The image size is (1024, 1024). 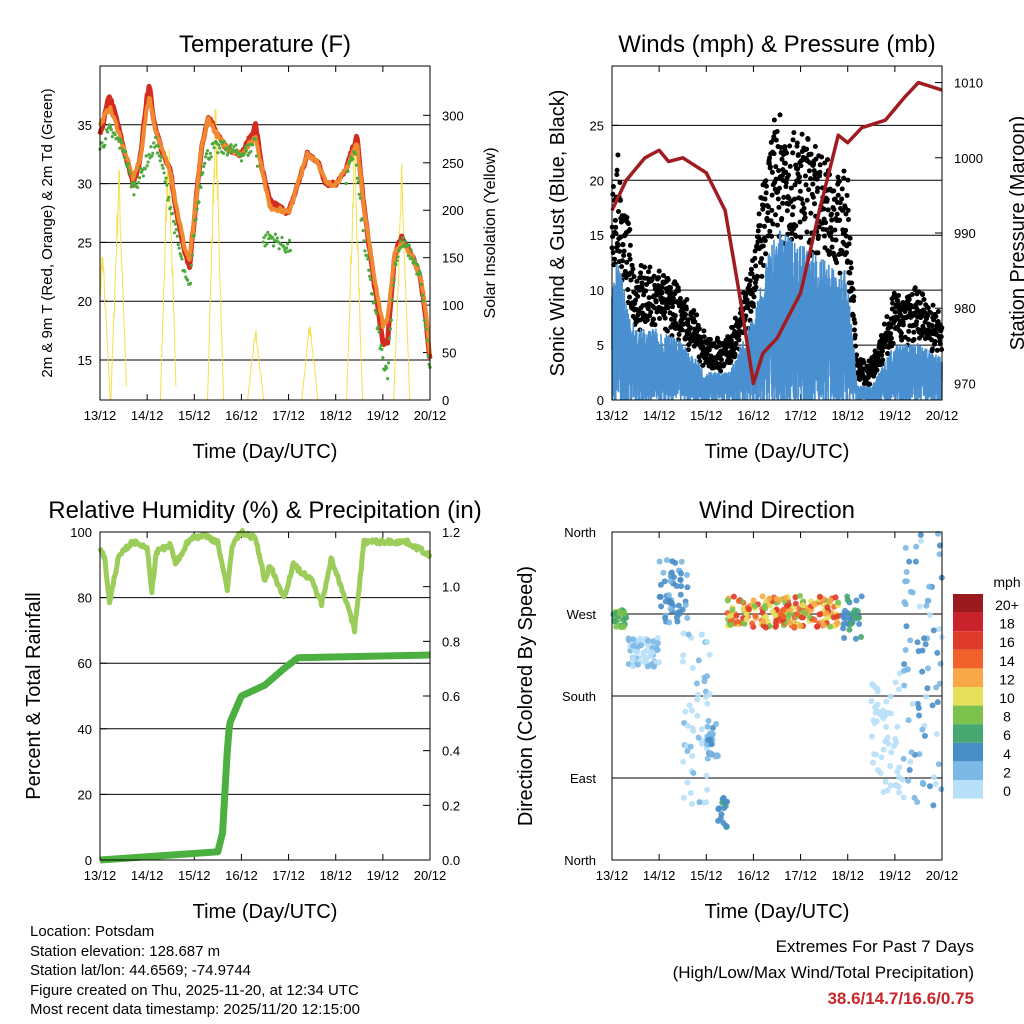 What do you see at coordinates (430, 875) in the screenshot?
I see `x-tick-label: 20/12` at bounding box center [430, 875].